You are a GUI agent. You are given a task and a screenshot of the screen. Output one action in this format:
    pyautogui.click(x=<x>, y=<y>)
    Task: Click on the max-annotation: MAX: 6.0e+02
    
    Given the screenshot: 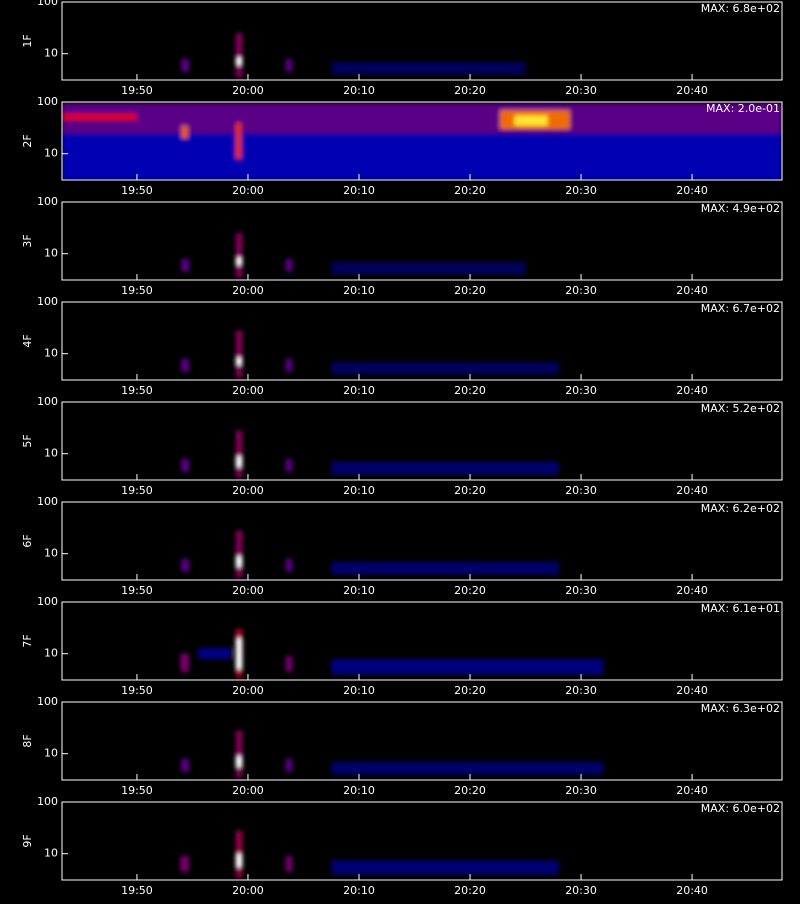 What is the action you would take?
    pyautogui.click(x=740, y=808)
    